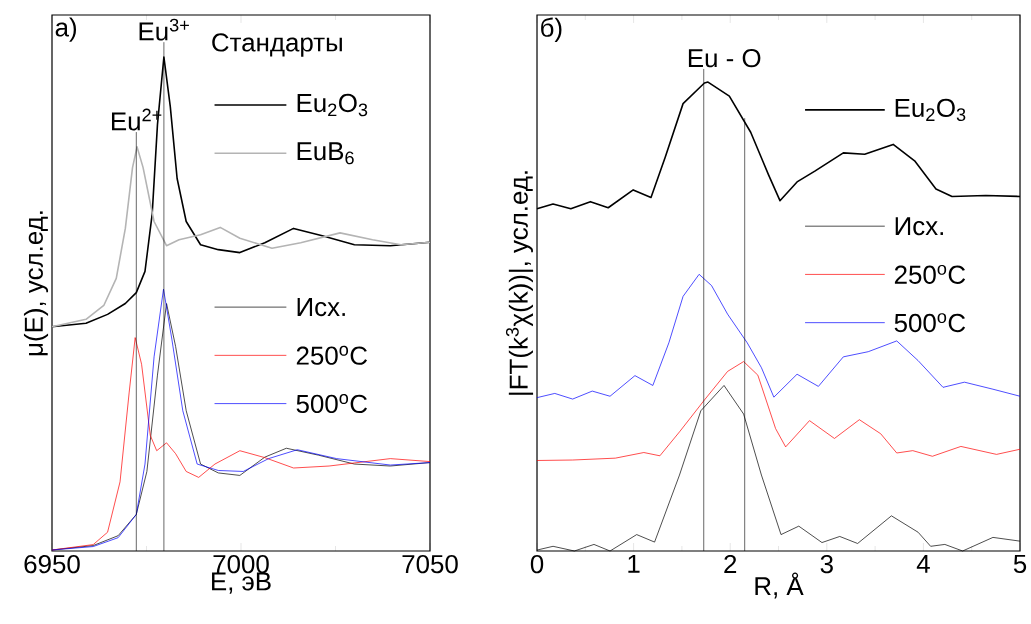 The image size is (1031, 624). I want to click on legend-title: Стандарты, so click(277, 45).